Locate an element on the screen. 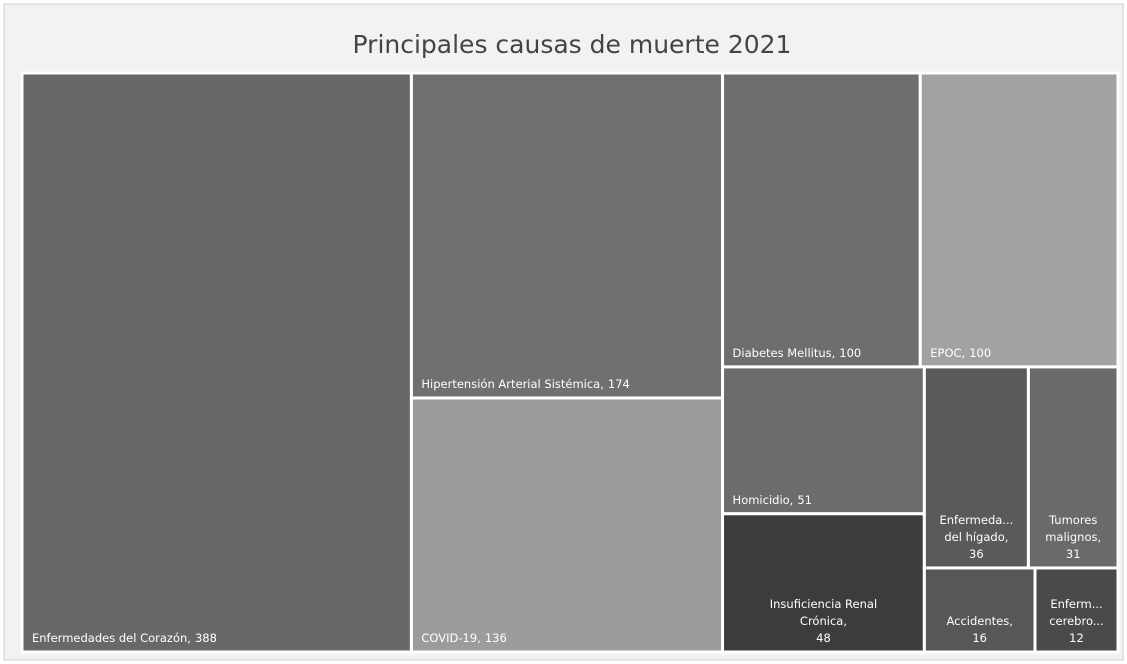  category-label: Hipertensión Arterial Sistémica, is located at coordinates (512, 384).